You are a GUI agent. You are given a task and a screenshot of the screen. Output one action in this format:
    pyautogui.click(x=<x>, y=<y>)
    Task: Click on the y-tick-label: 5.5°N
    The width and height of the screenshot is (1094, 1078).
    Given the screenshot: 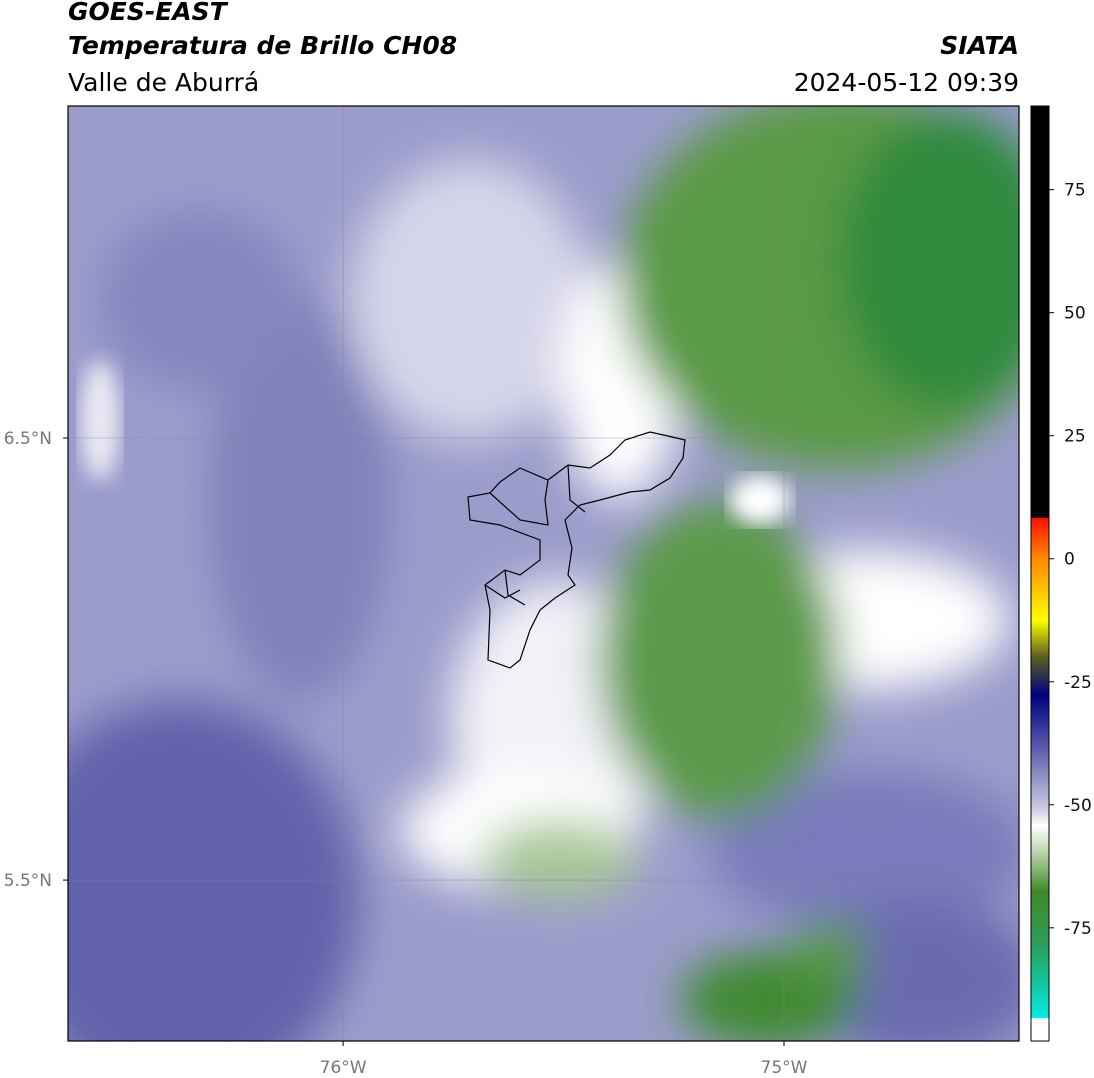 What is the action you would take?
    pyautogui.click(x=28, y=881)
    